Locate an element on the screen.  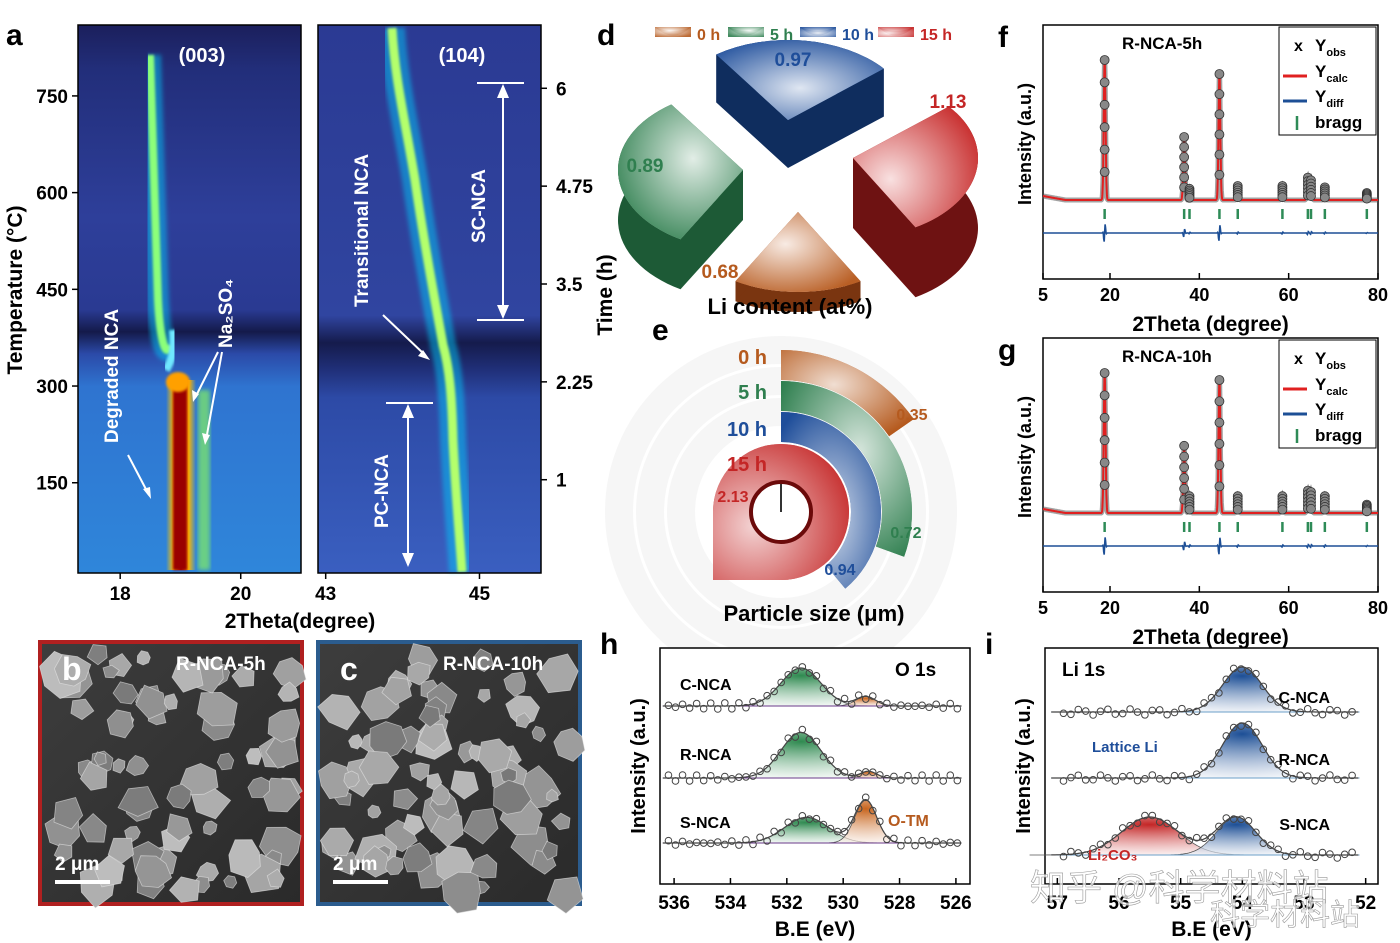
x-tick-label: 530 is located at coordinates (843, 903).